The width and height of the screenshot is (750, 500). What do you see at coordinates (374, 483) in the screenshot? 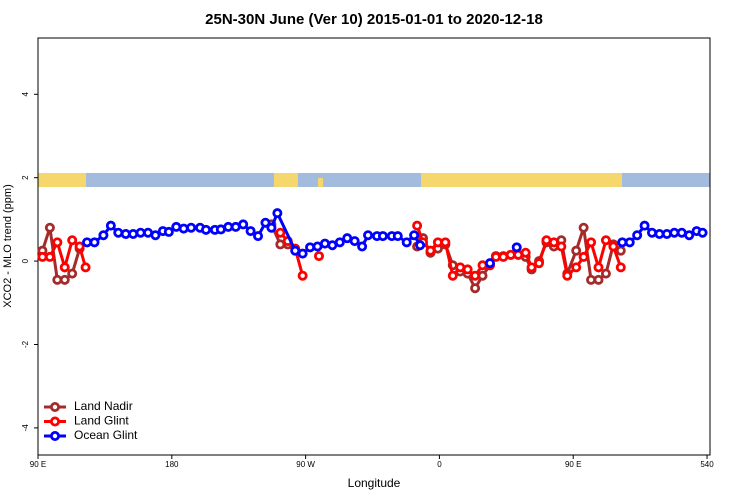
I see `x-axis-label: Longitude` at bounding box center [374, 483].